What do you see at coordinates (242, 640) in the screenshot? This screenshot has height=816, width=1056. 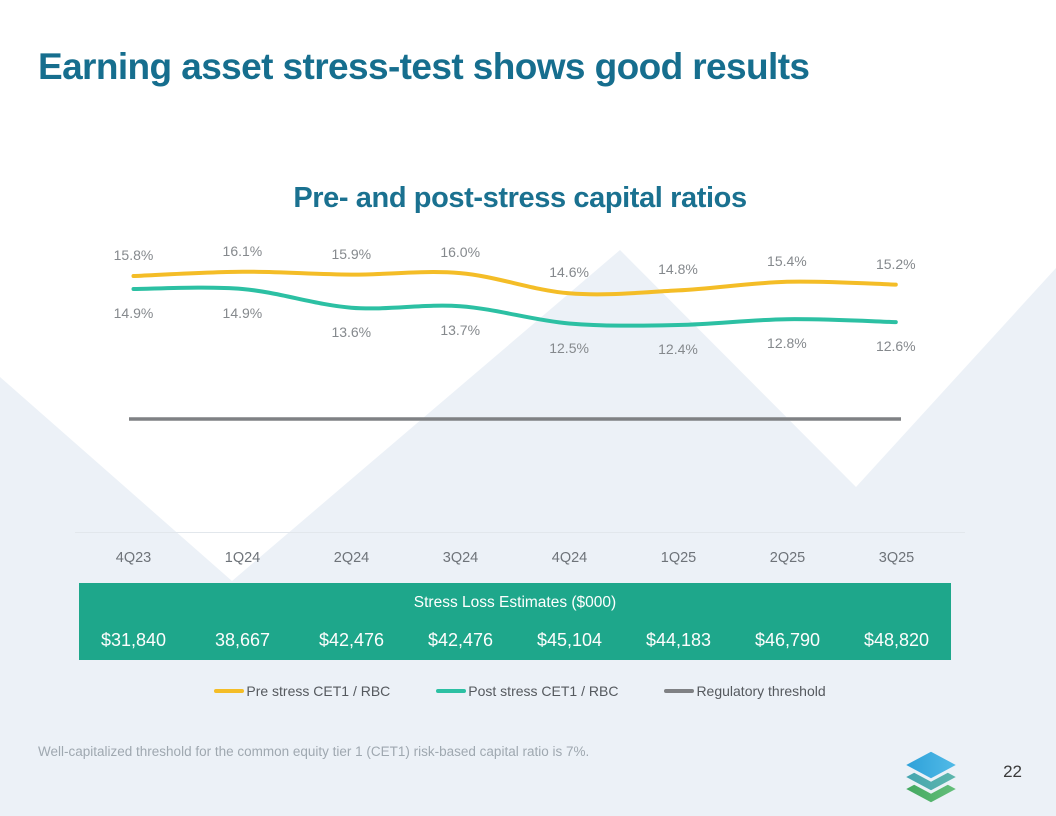 I see `stress-loss-value: 38,667` at bounding box center [242, 640].